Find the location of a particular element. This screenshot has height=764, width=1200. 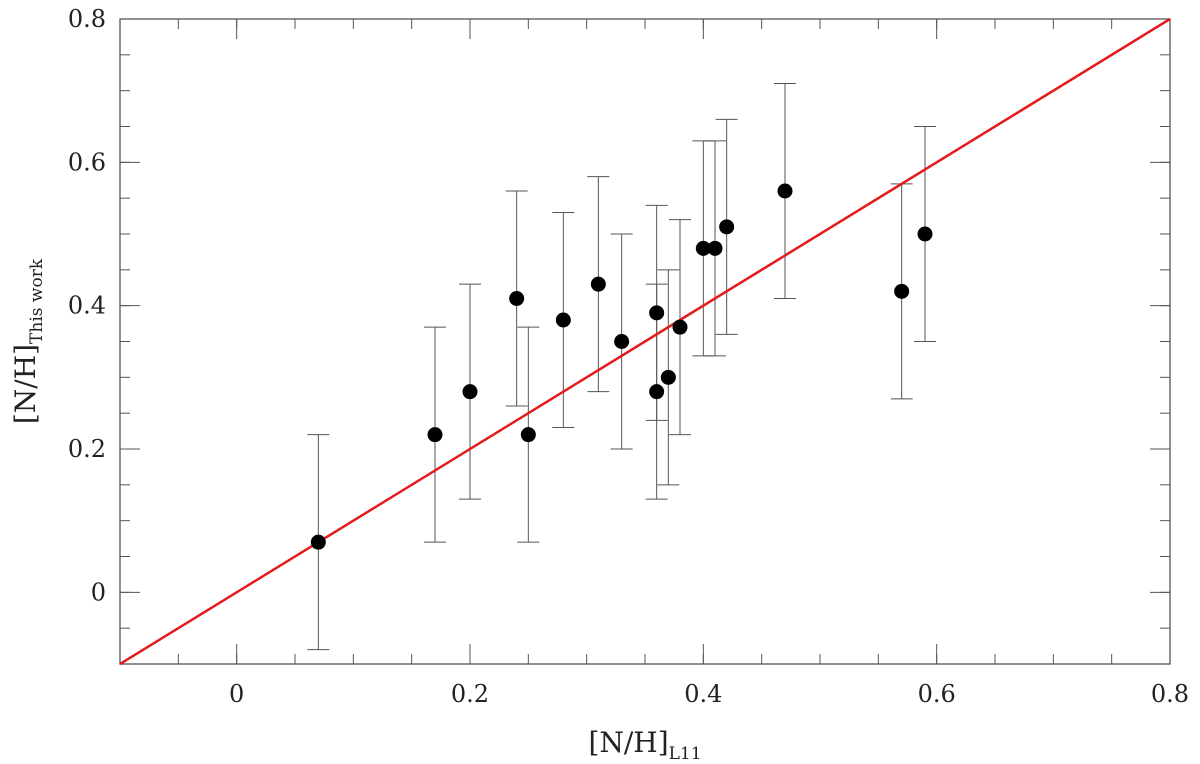

y-tick-label: 0 is located at coordinates (98, 592).